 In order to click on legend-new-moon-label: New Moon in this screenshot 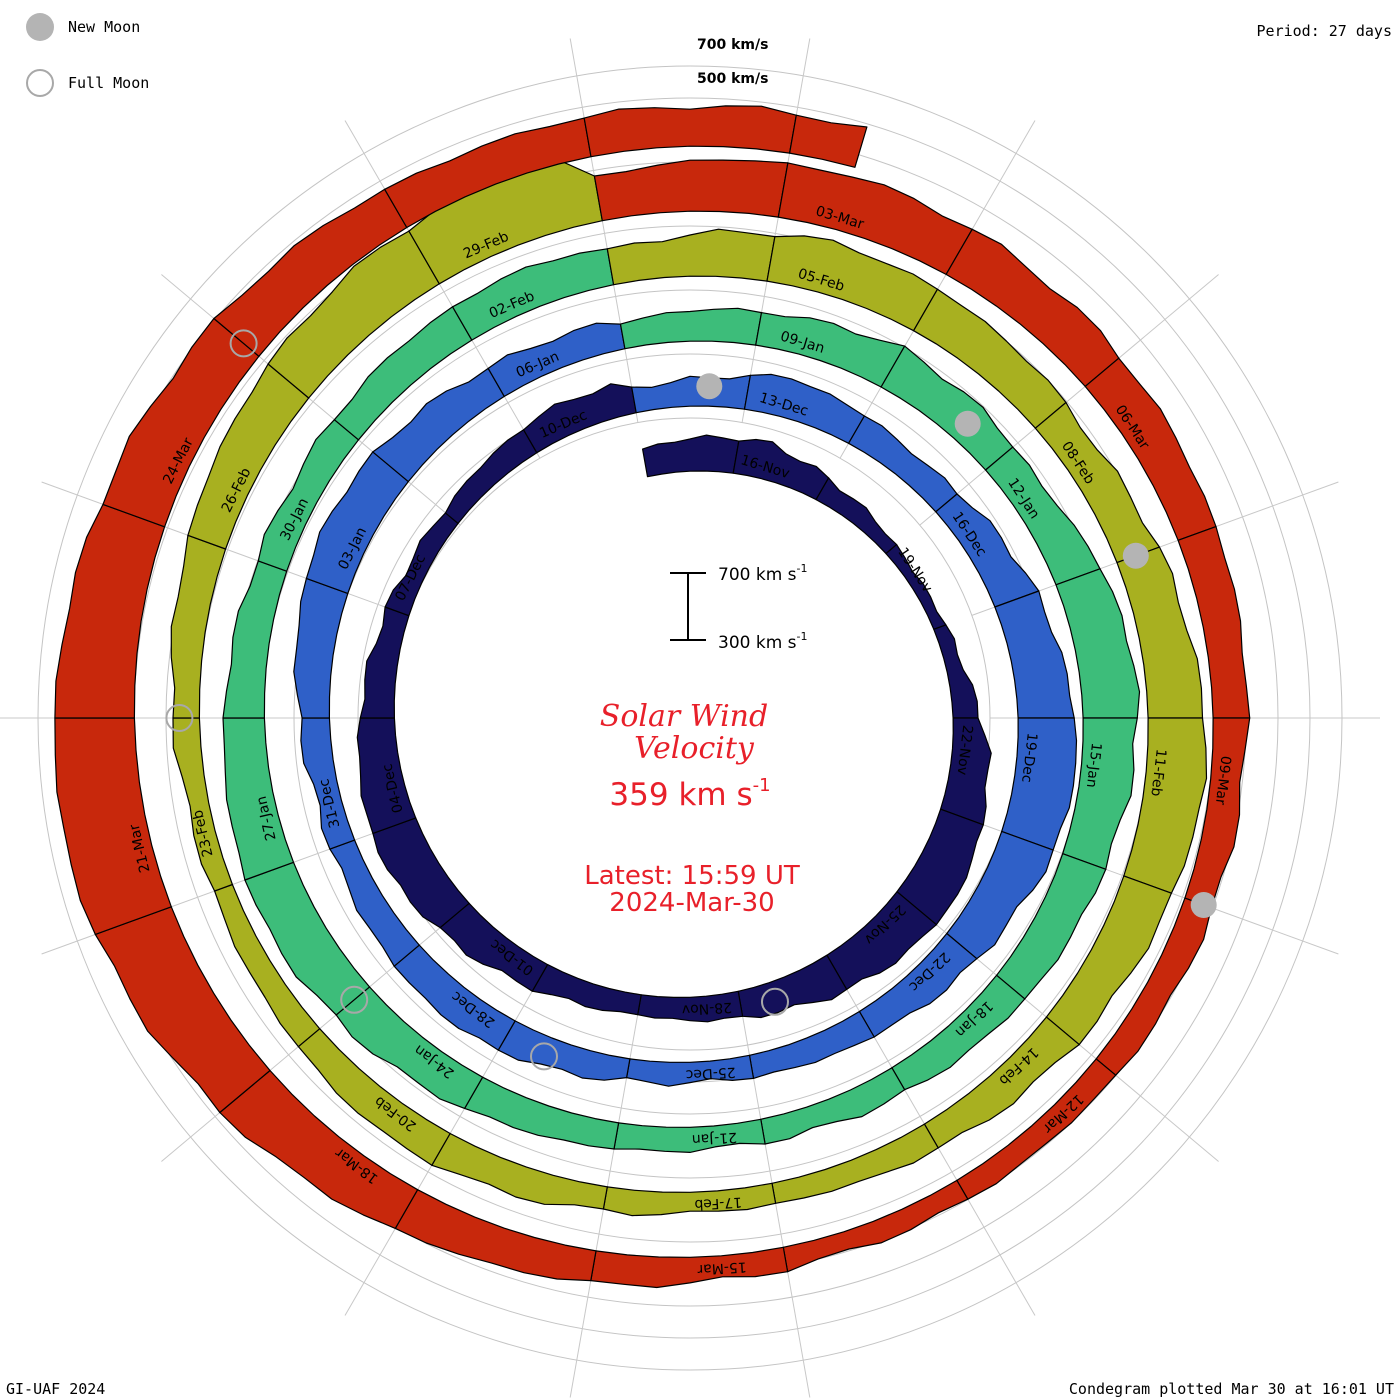, I will do `click(104, 27)`.